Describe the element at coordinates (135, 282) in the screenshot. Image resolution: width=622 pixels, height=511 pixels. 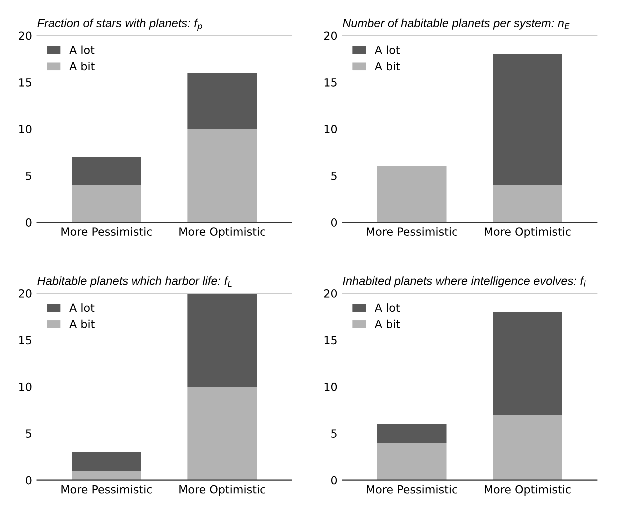
I see `chart-title: Habitable planets which harbor life: f$_{L}$` at that location.